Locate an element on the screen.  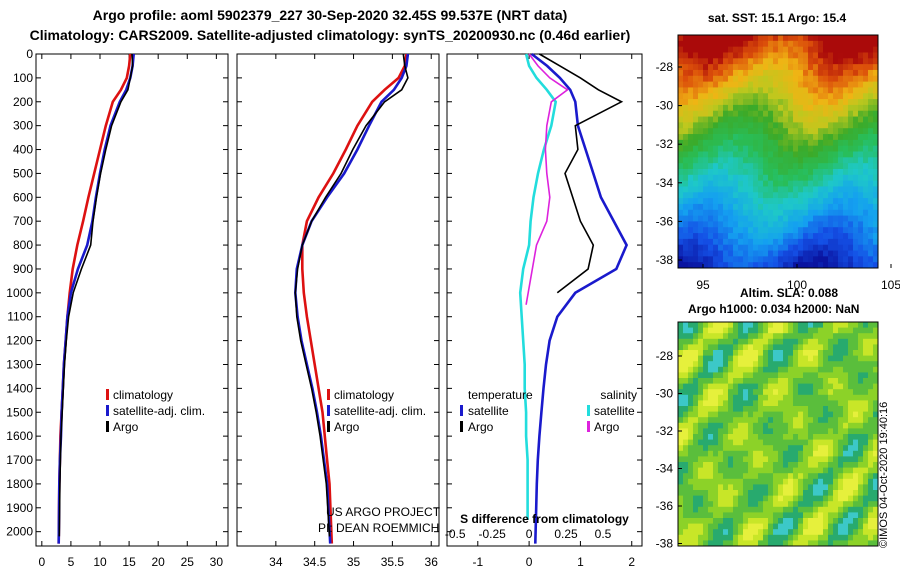
y-tick-label: 1300 is located at coordinates (19, 364).